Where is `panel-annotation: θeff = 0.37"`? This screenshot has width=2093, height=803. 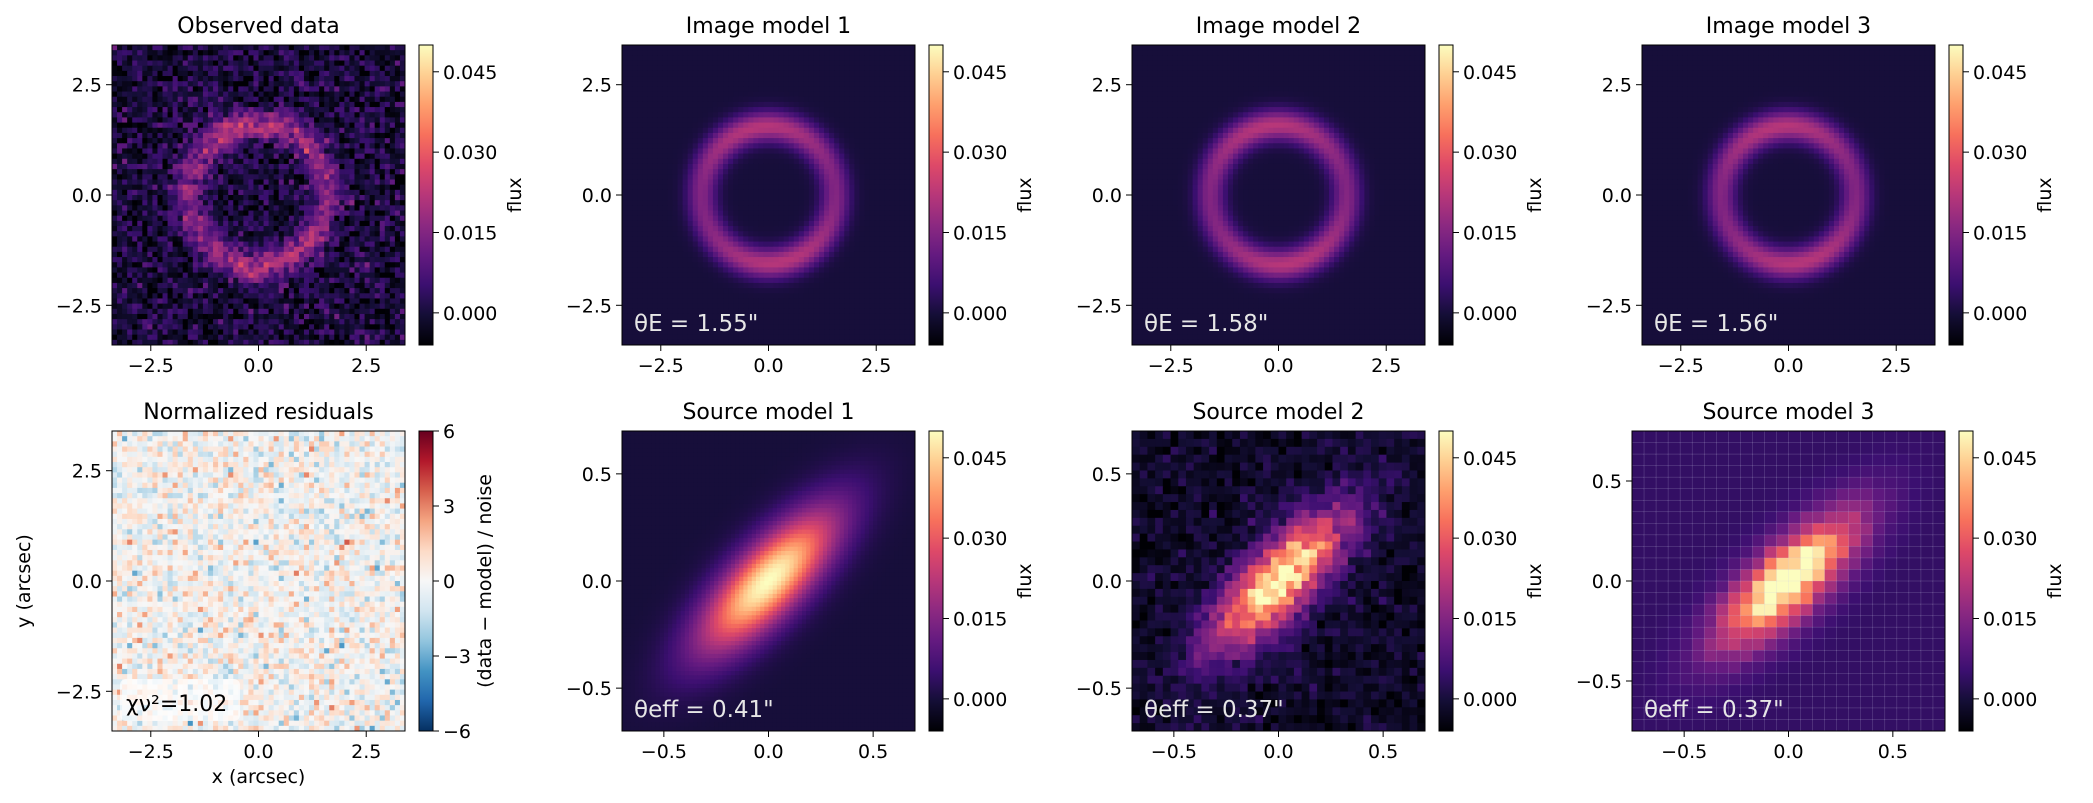 panel-annotation: θeff = 0.37" is located at coordinates (1714, 710).